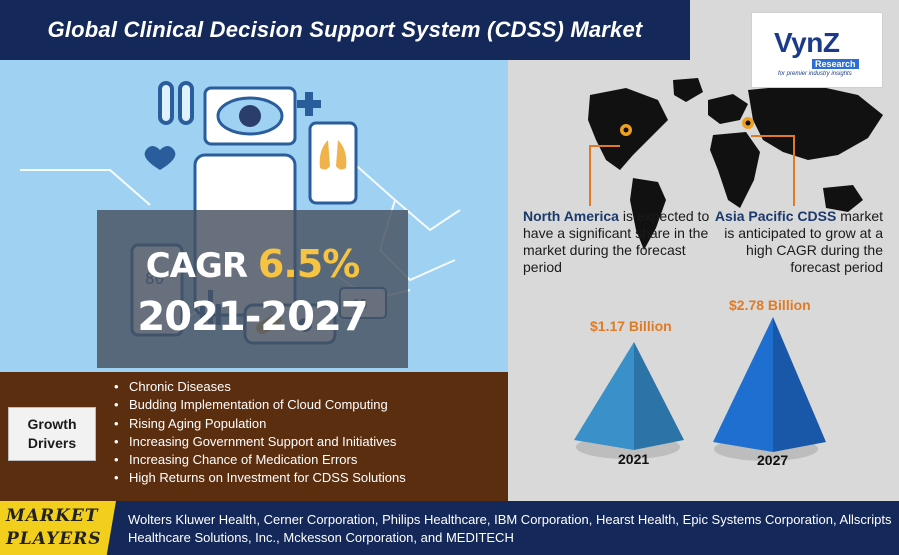 The height and width of the screenshot is (555, 899). What do you see at coordinates (815, 74) in the screenshot?
I see `logo-tagline: for premier industry insights` at bounding box center [815, 74].